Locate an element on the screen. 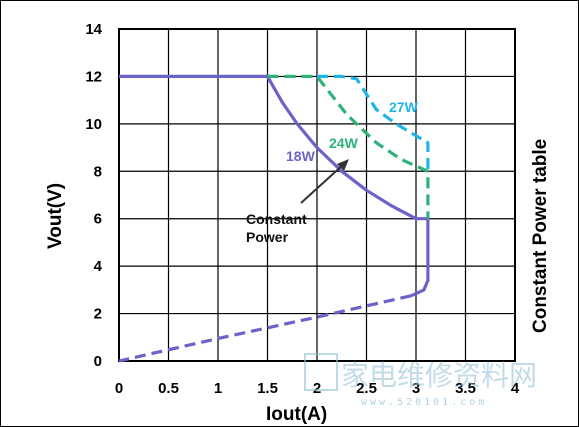 This screenshot has height=427, width=579. series-label-27w: 27W is located at coordinates (404, 107).